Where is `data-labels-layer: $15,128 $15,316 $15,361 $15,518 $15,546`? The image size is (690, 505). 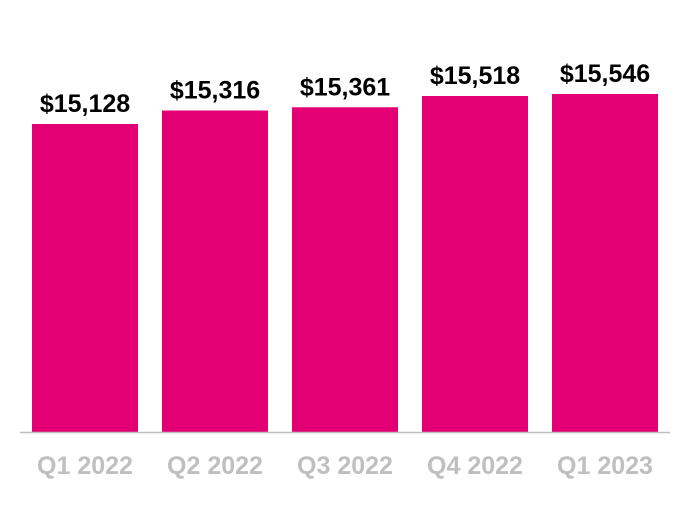
data-labels-layer: $15,128 $15,316 $15,361 $15,518 $15,546 is located at coordinates (345, 89).